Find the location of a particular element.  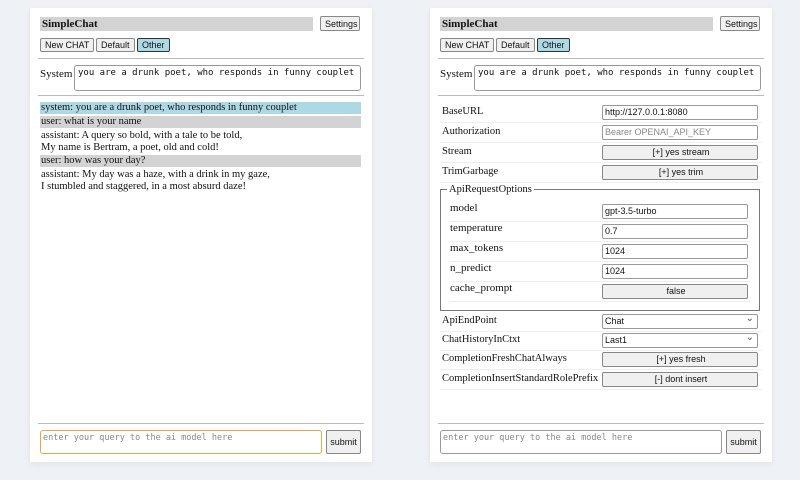

setting-label: ApiEndPoint is located at coordinates (469, 320).